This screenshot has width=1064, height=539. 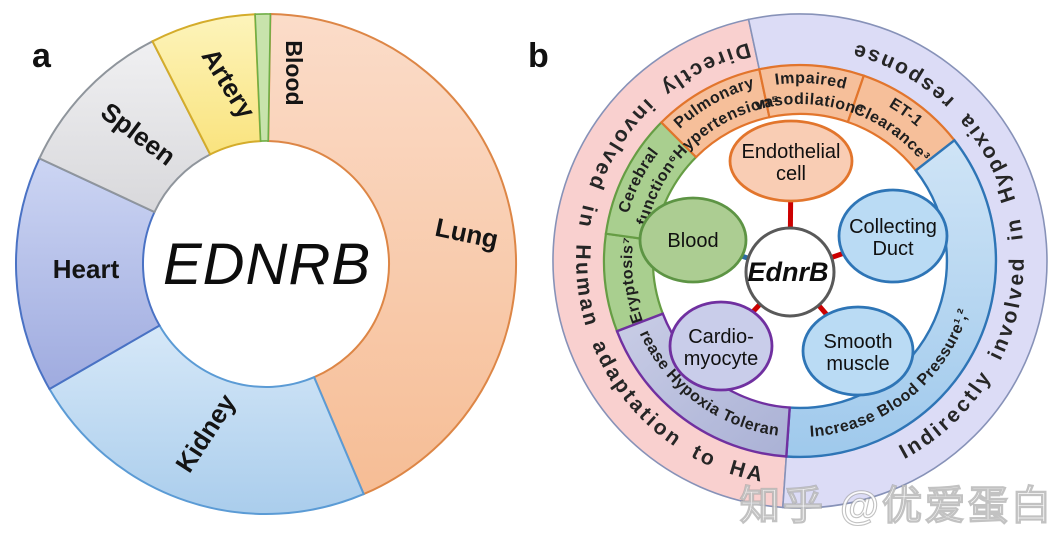 What do you see at coordinates (791, 174) in the screenshot?
I see `node-endothelial-cell-label2: cell` at bounding box center [791, 174].